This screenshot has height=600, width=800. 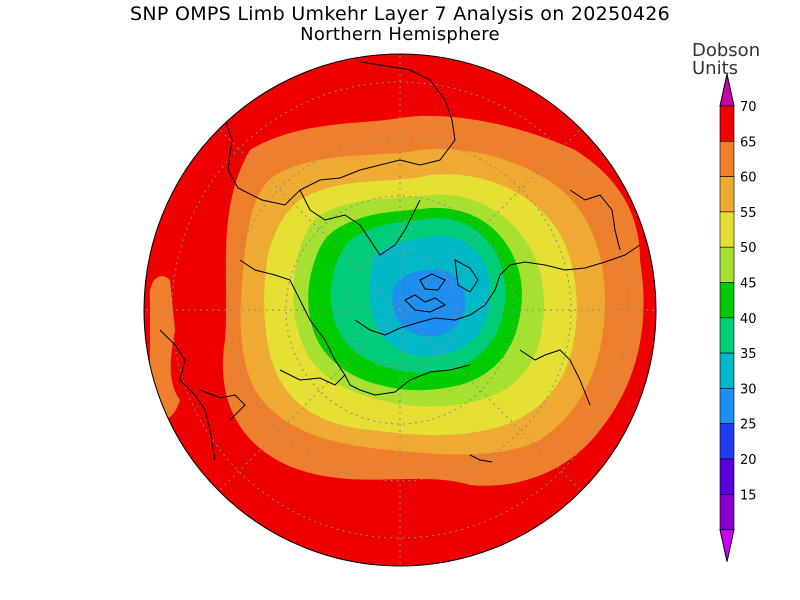 I want to click on colorbar-tick-label: 50, so click(x=748, y=248).